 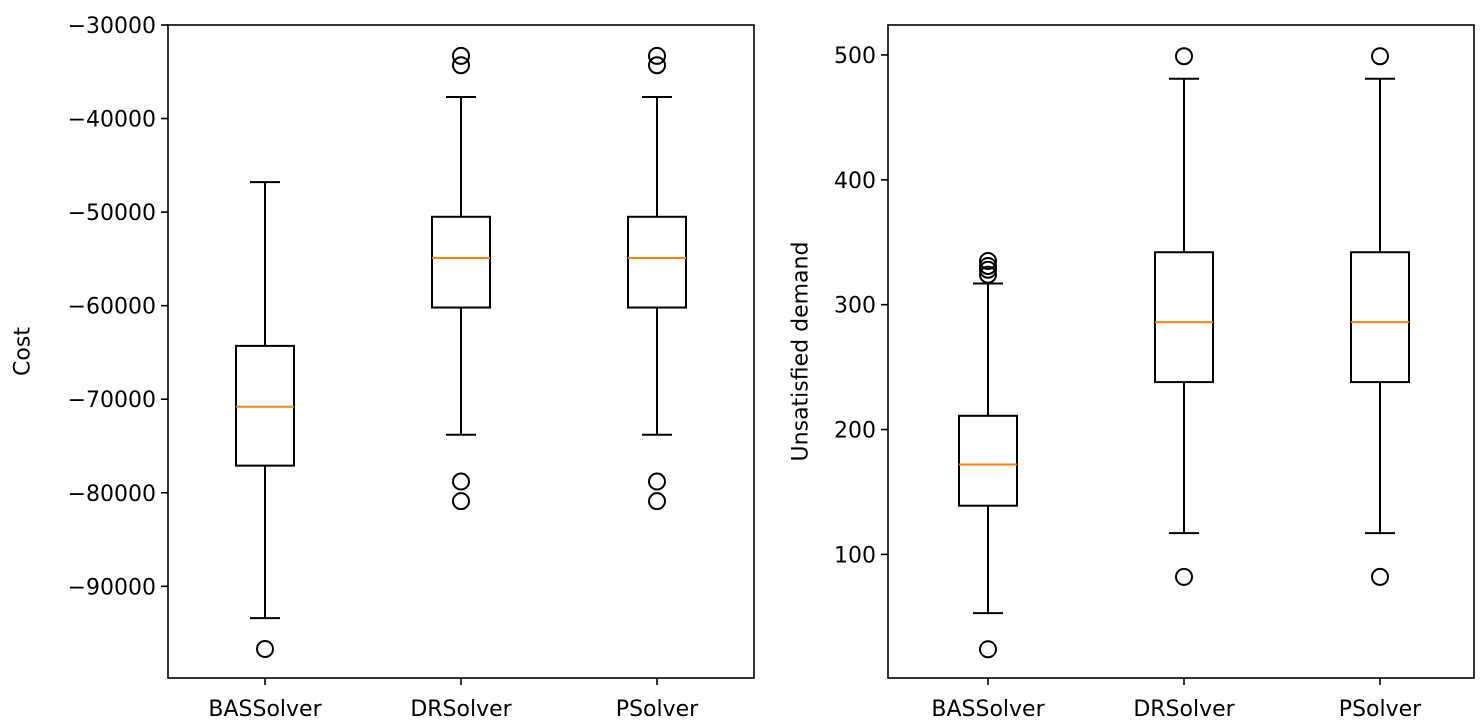 I want to click on y-tick-label: −30000, so click(x=112, y=26).